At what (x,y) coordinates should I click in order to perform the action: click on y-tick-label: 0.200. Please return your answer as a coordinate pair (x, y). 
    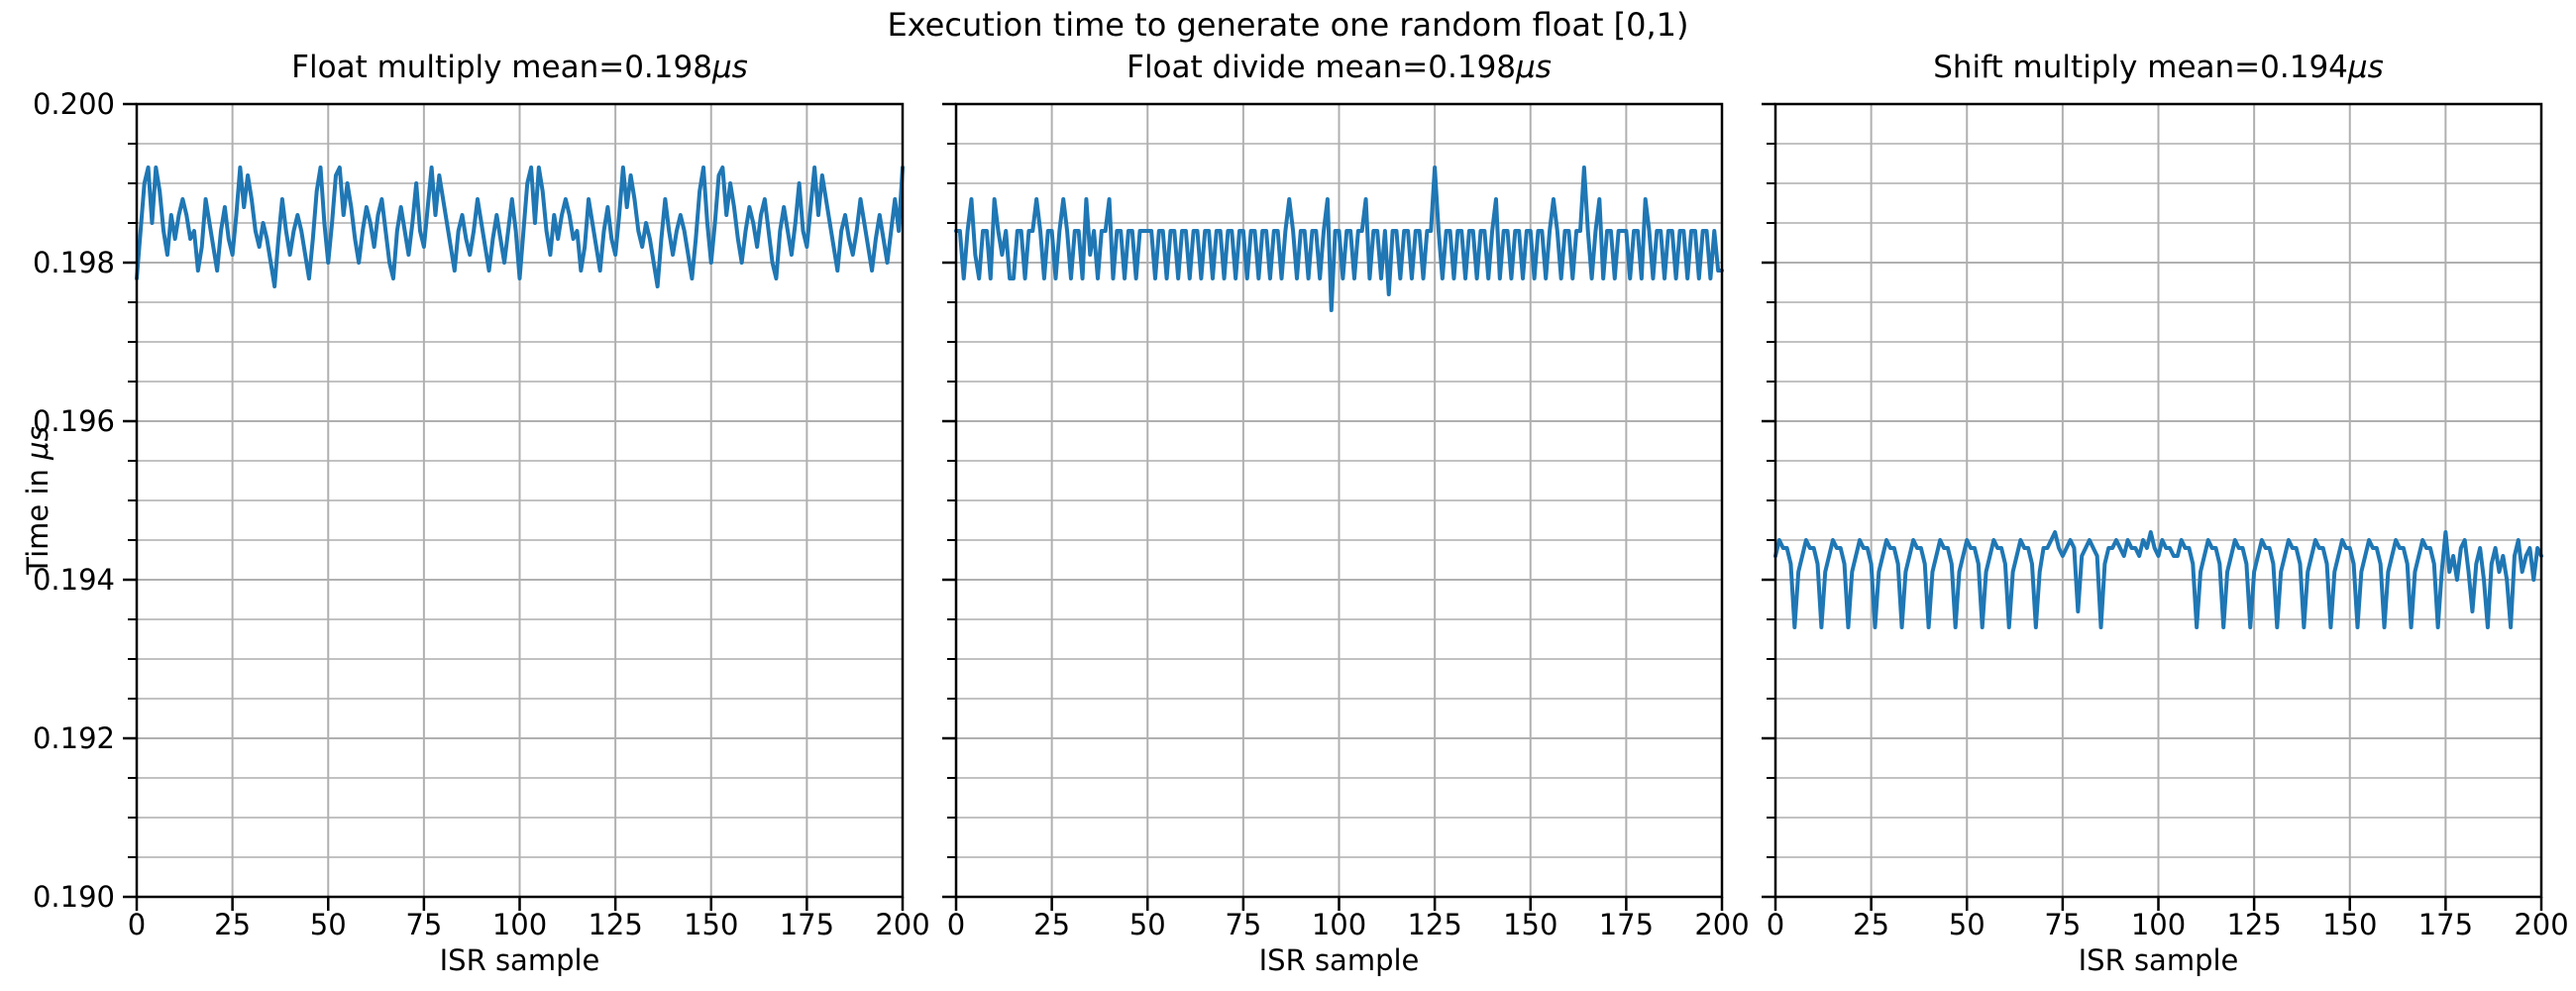
    Looking at the image, I should click on (73, 104).